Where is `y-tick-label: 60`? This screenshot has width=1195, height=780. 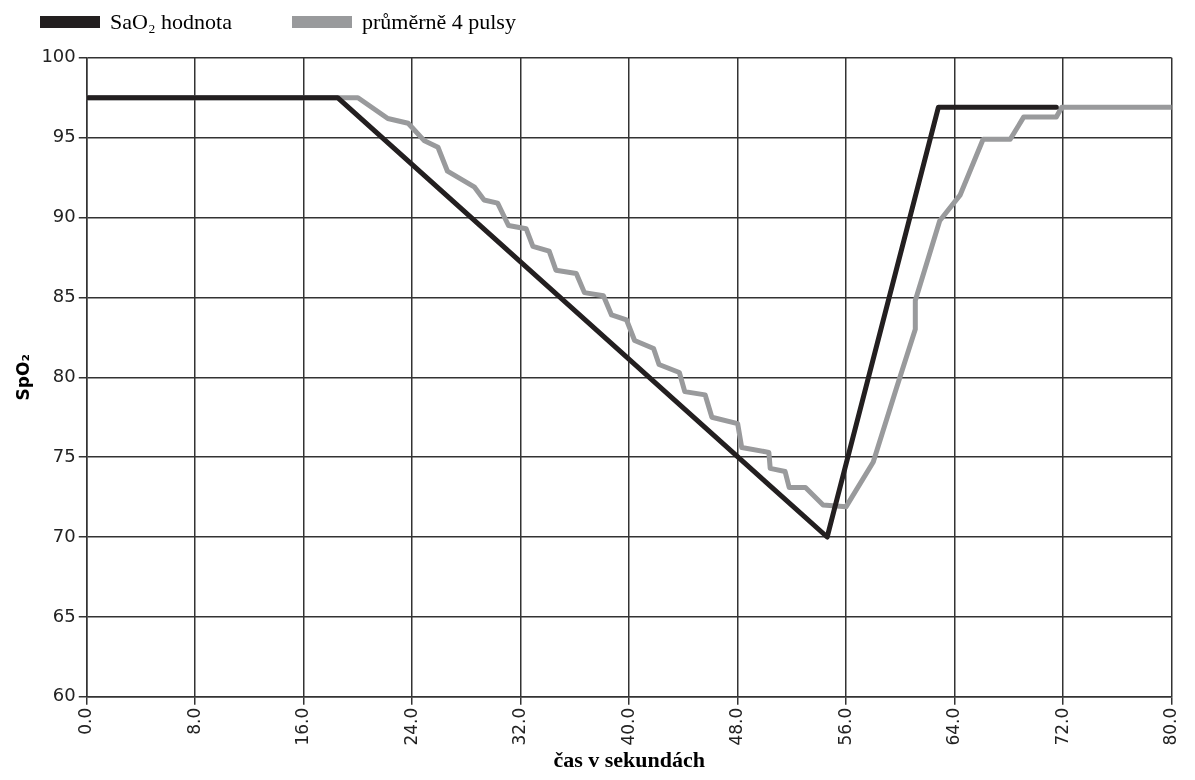
y-tick-label: 60 is located at coordinates (64, 695).